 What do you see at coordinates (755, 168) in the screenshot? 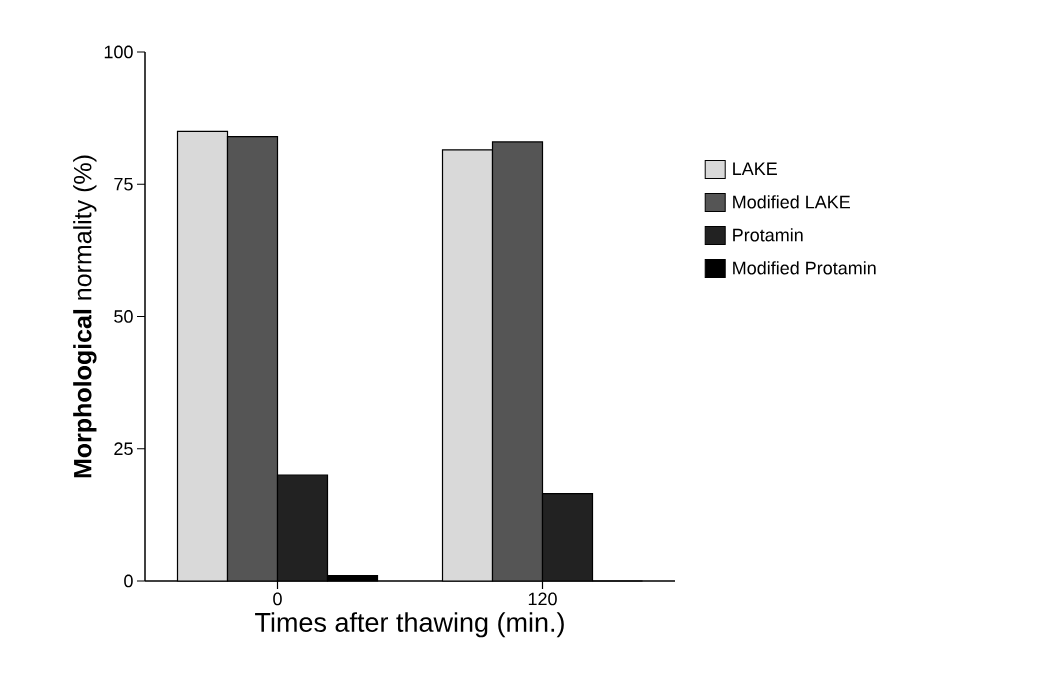
I see `legend-label: LAKE` at bounding box center [755, 168].